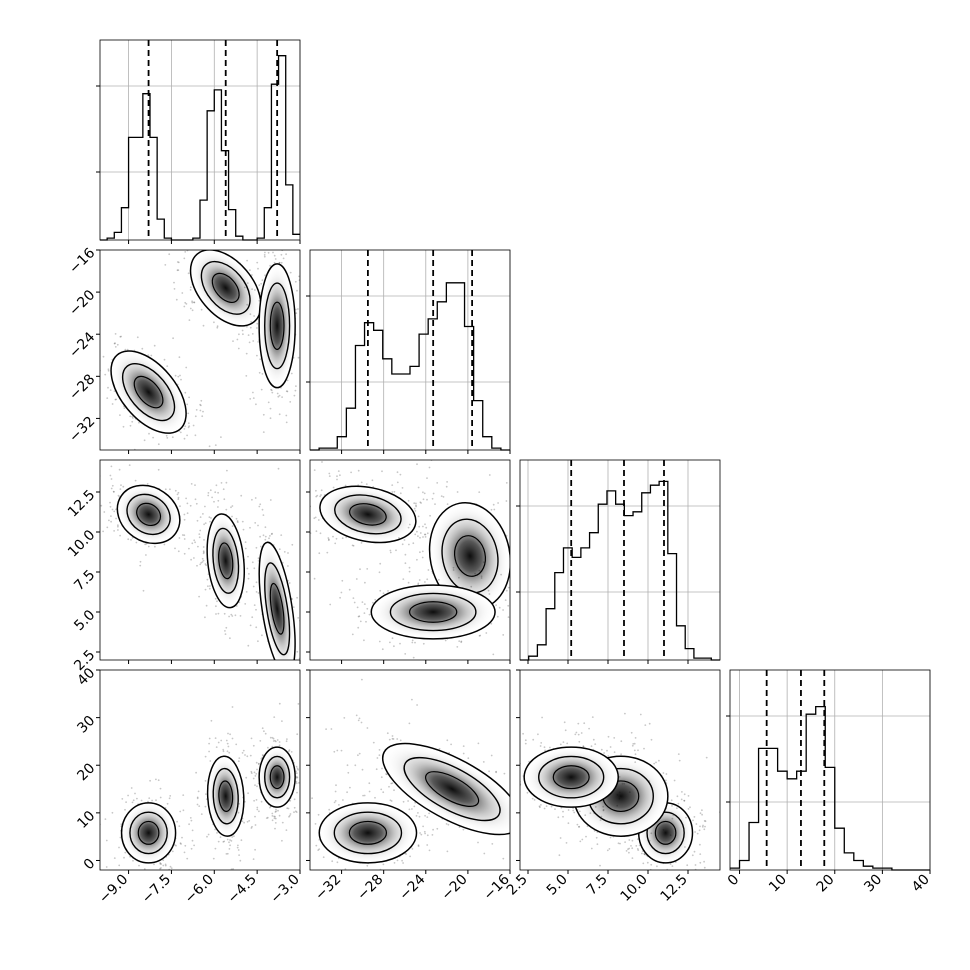  What do you see at coordinates (82, 387) in the screenshot?
I see `ytick-label: −28` at bounding box center [82, 387].